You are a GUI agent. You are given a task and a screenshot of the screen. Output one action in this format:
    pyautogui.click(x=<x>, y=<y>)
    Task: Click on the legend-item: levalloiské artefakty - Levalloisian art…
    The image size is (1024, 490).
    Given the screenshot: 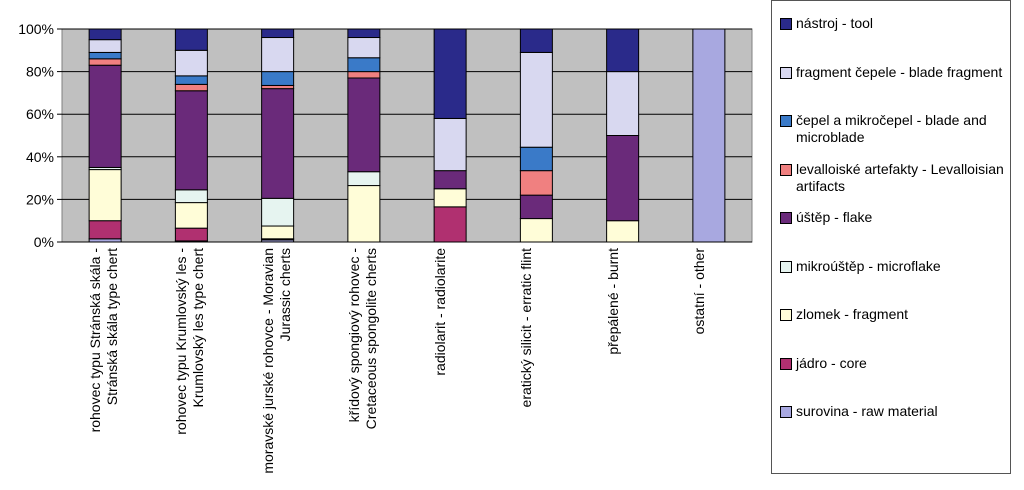 What is the action you would take?
    pyautogui.click(x=894, y=178)
    